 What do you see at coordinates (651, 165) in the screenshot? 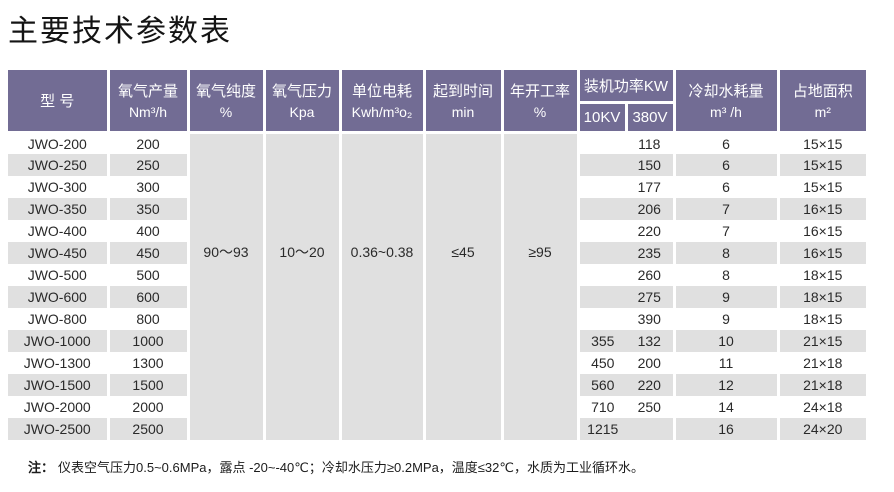
I see `cell-380v: 150` at bounding box center [651, 165].